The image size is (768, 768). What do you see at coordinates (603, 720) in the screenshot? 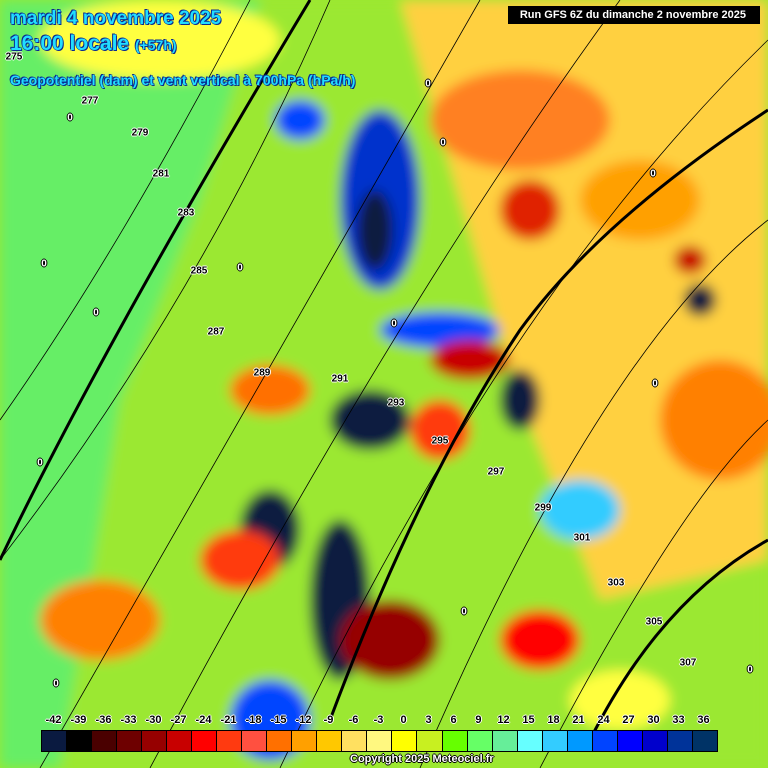
I see `colorbar-tick-label: 24` at bounding box center [603, 720].